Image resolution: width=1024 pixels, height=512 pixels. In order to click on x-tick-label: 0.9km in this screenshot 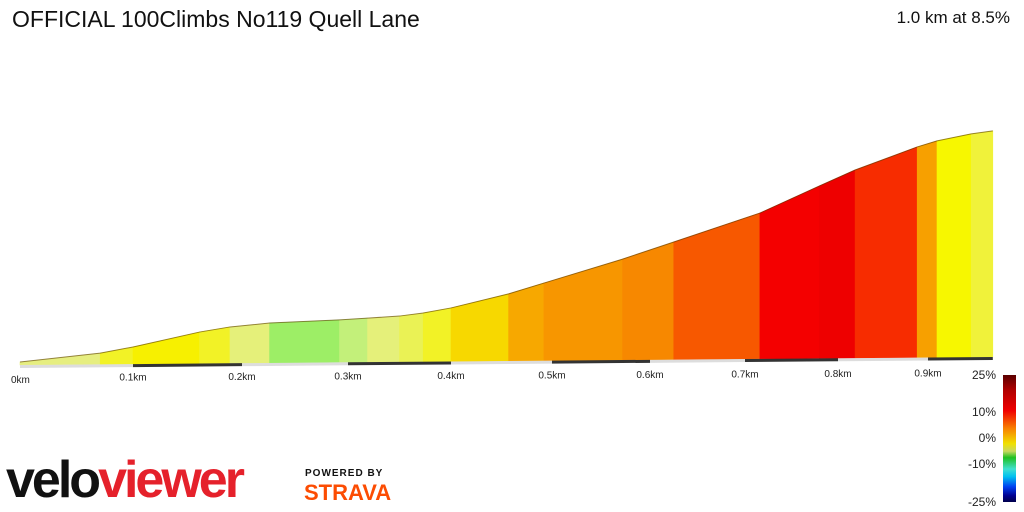, I will do `click(927, 374)`.